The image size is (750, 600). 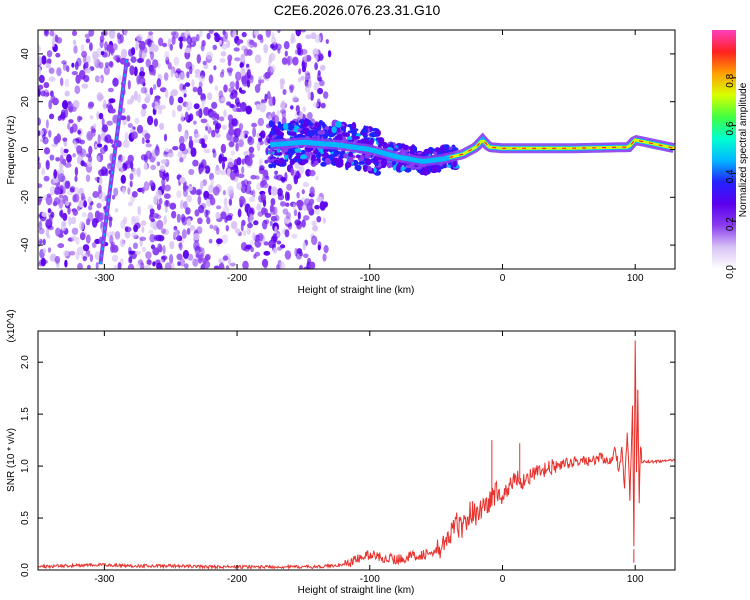 I want to click on y-tick-label: 2.0, so click(x=25, y=362).